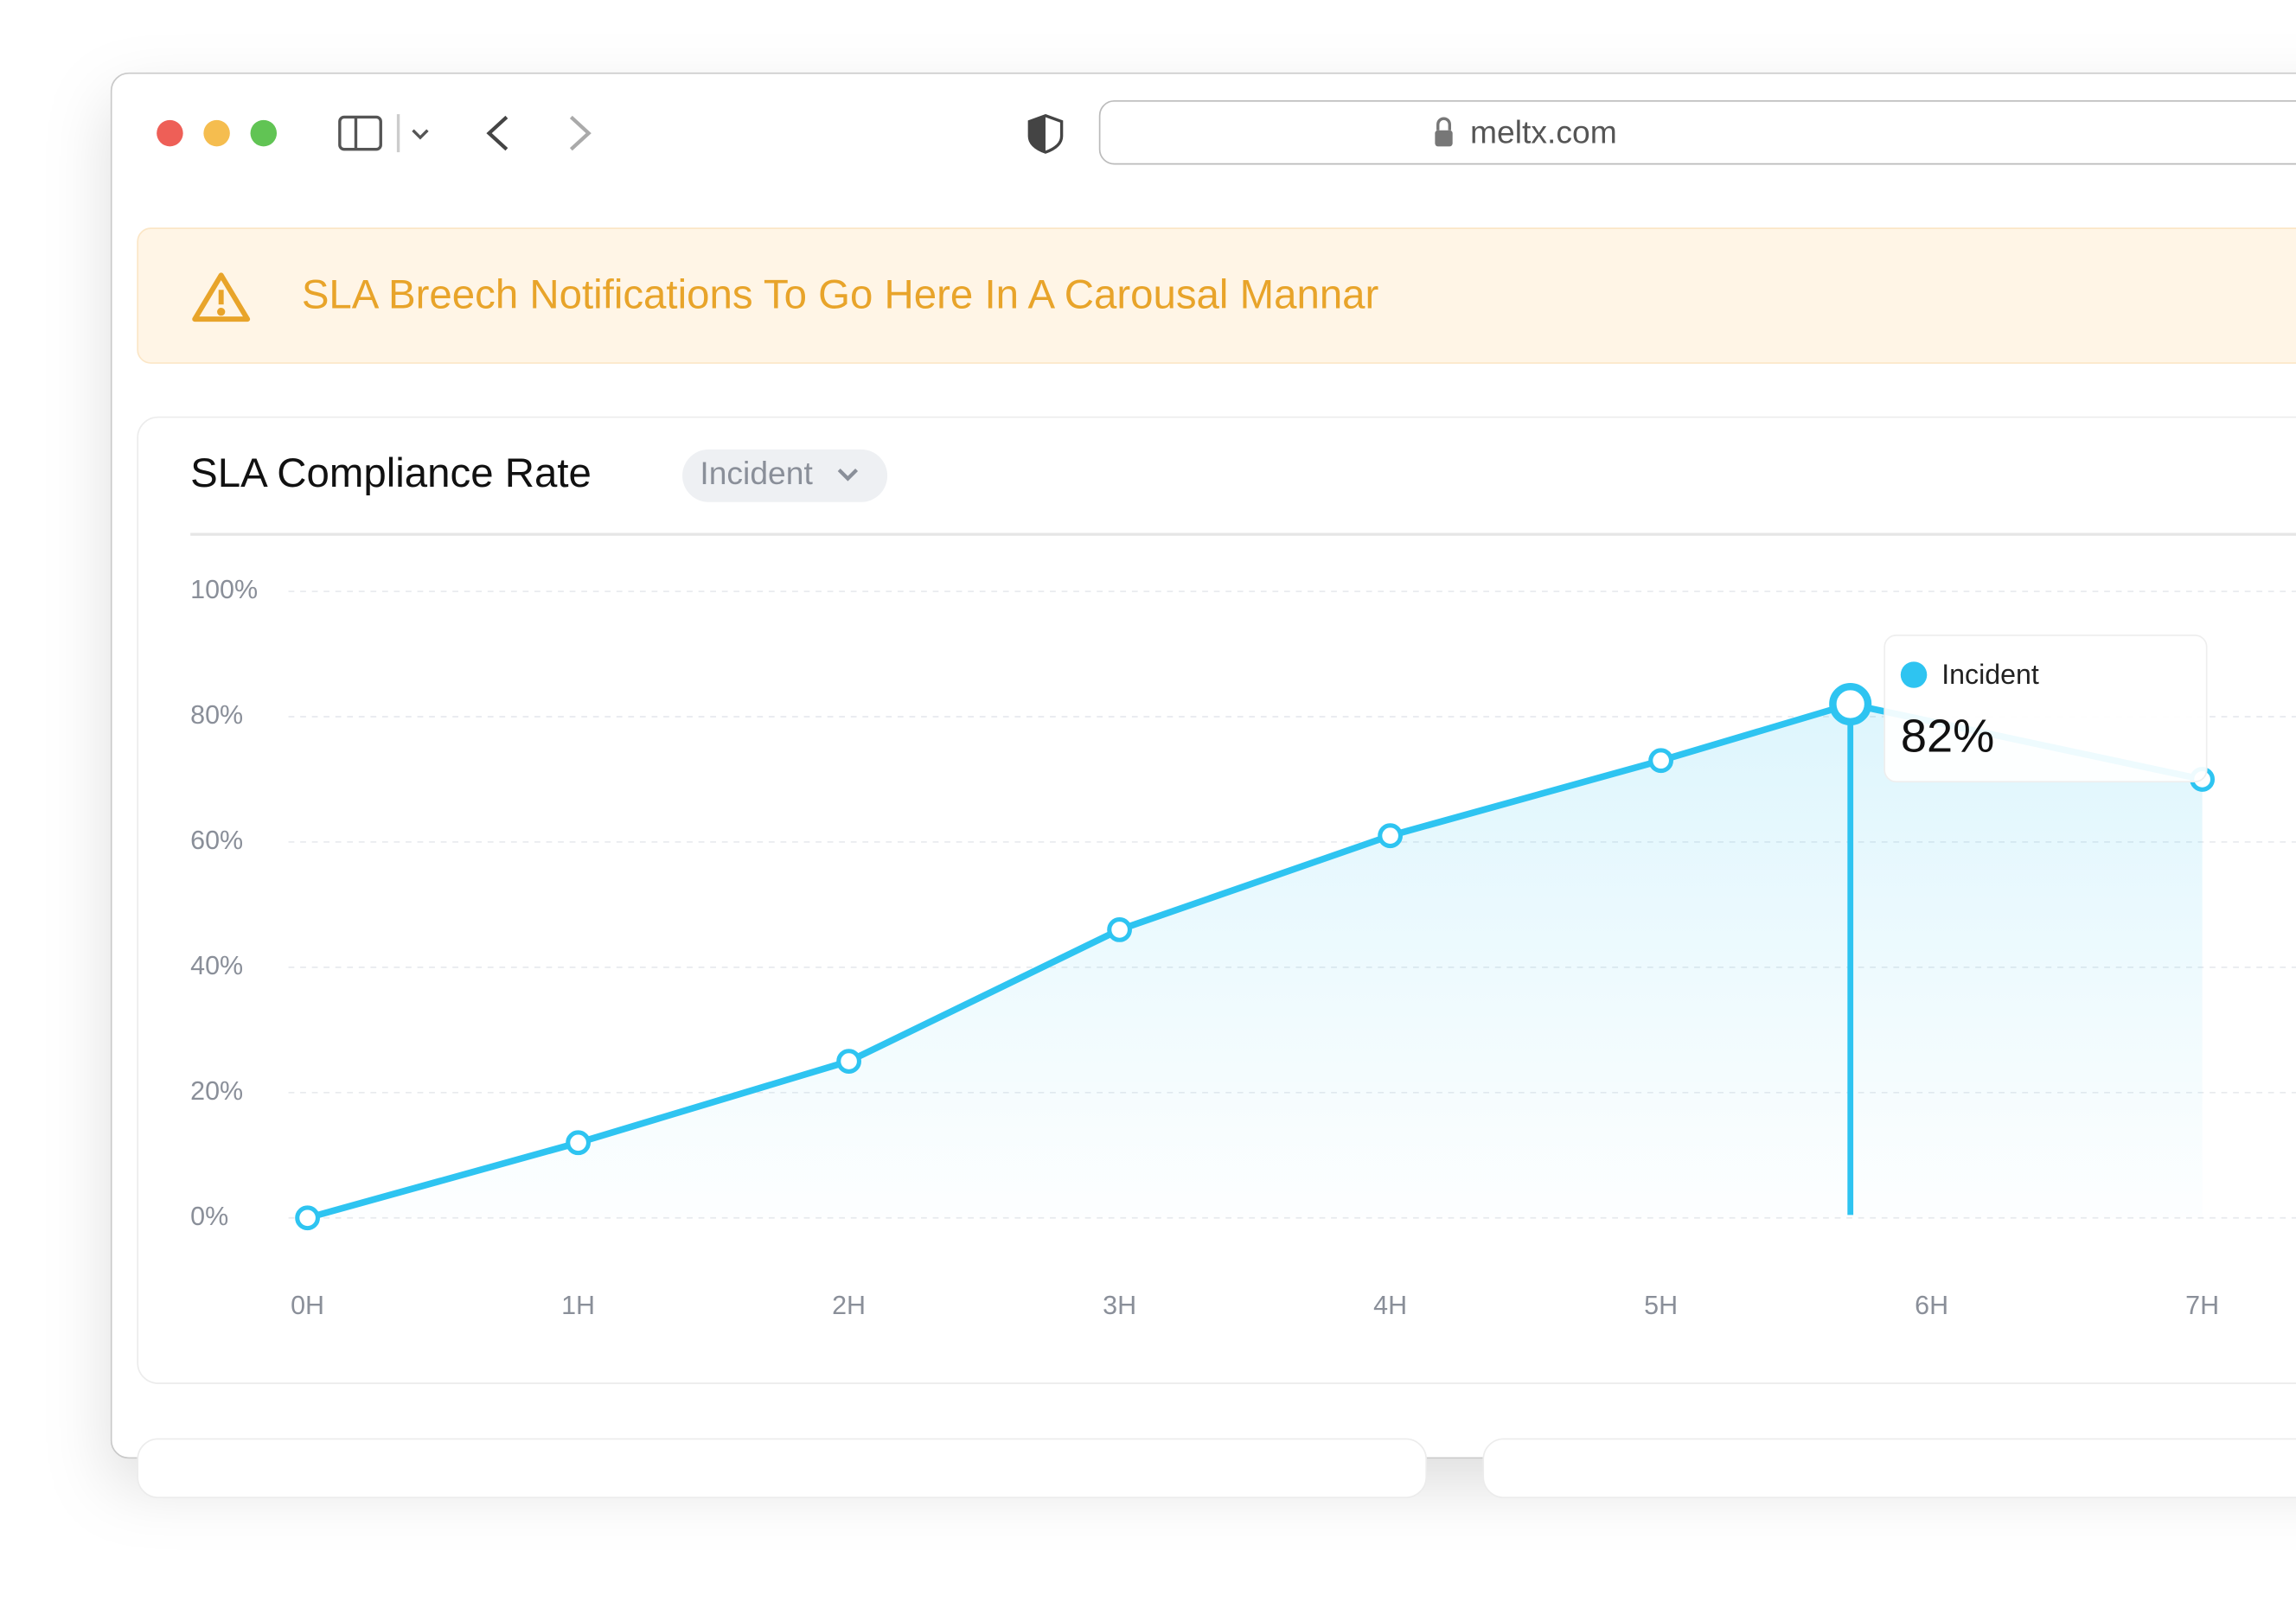  What do you see at coordinates (216, 1091) in the screenshot?
I see `y-tick-label: 20%` at bounding box center [216, 1091].